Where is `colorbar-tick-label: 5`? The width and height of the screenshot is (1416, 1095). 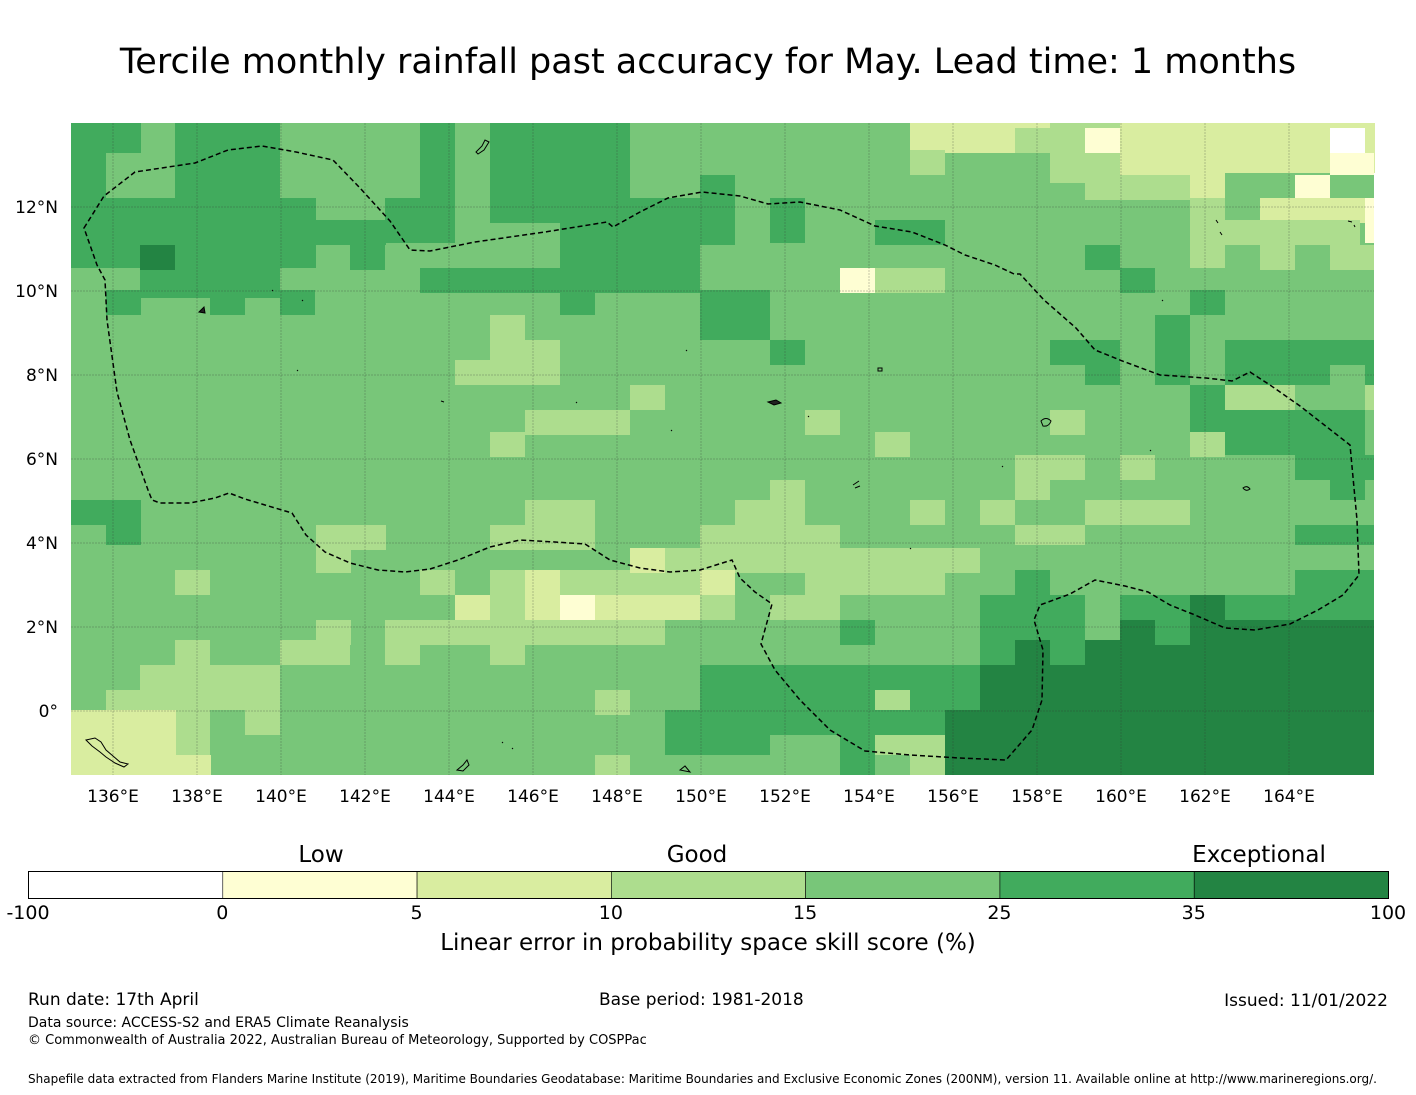
colorbar-tick-label: 5 is located at coordinates (416, 913).